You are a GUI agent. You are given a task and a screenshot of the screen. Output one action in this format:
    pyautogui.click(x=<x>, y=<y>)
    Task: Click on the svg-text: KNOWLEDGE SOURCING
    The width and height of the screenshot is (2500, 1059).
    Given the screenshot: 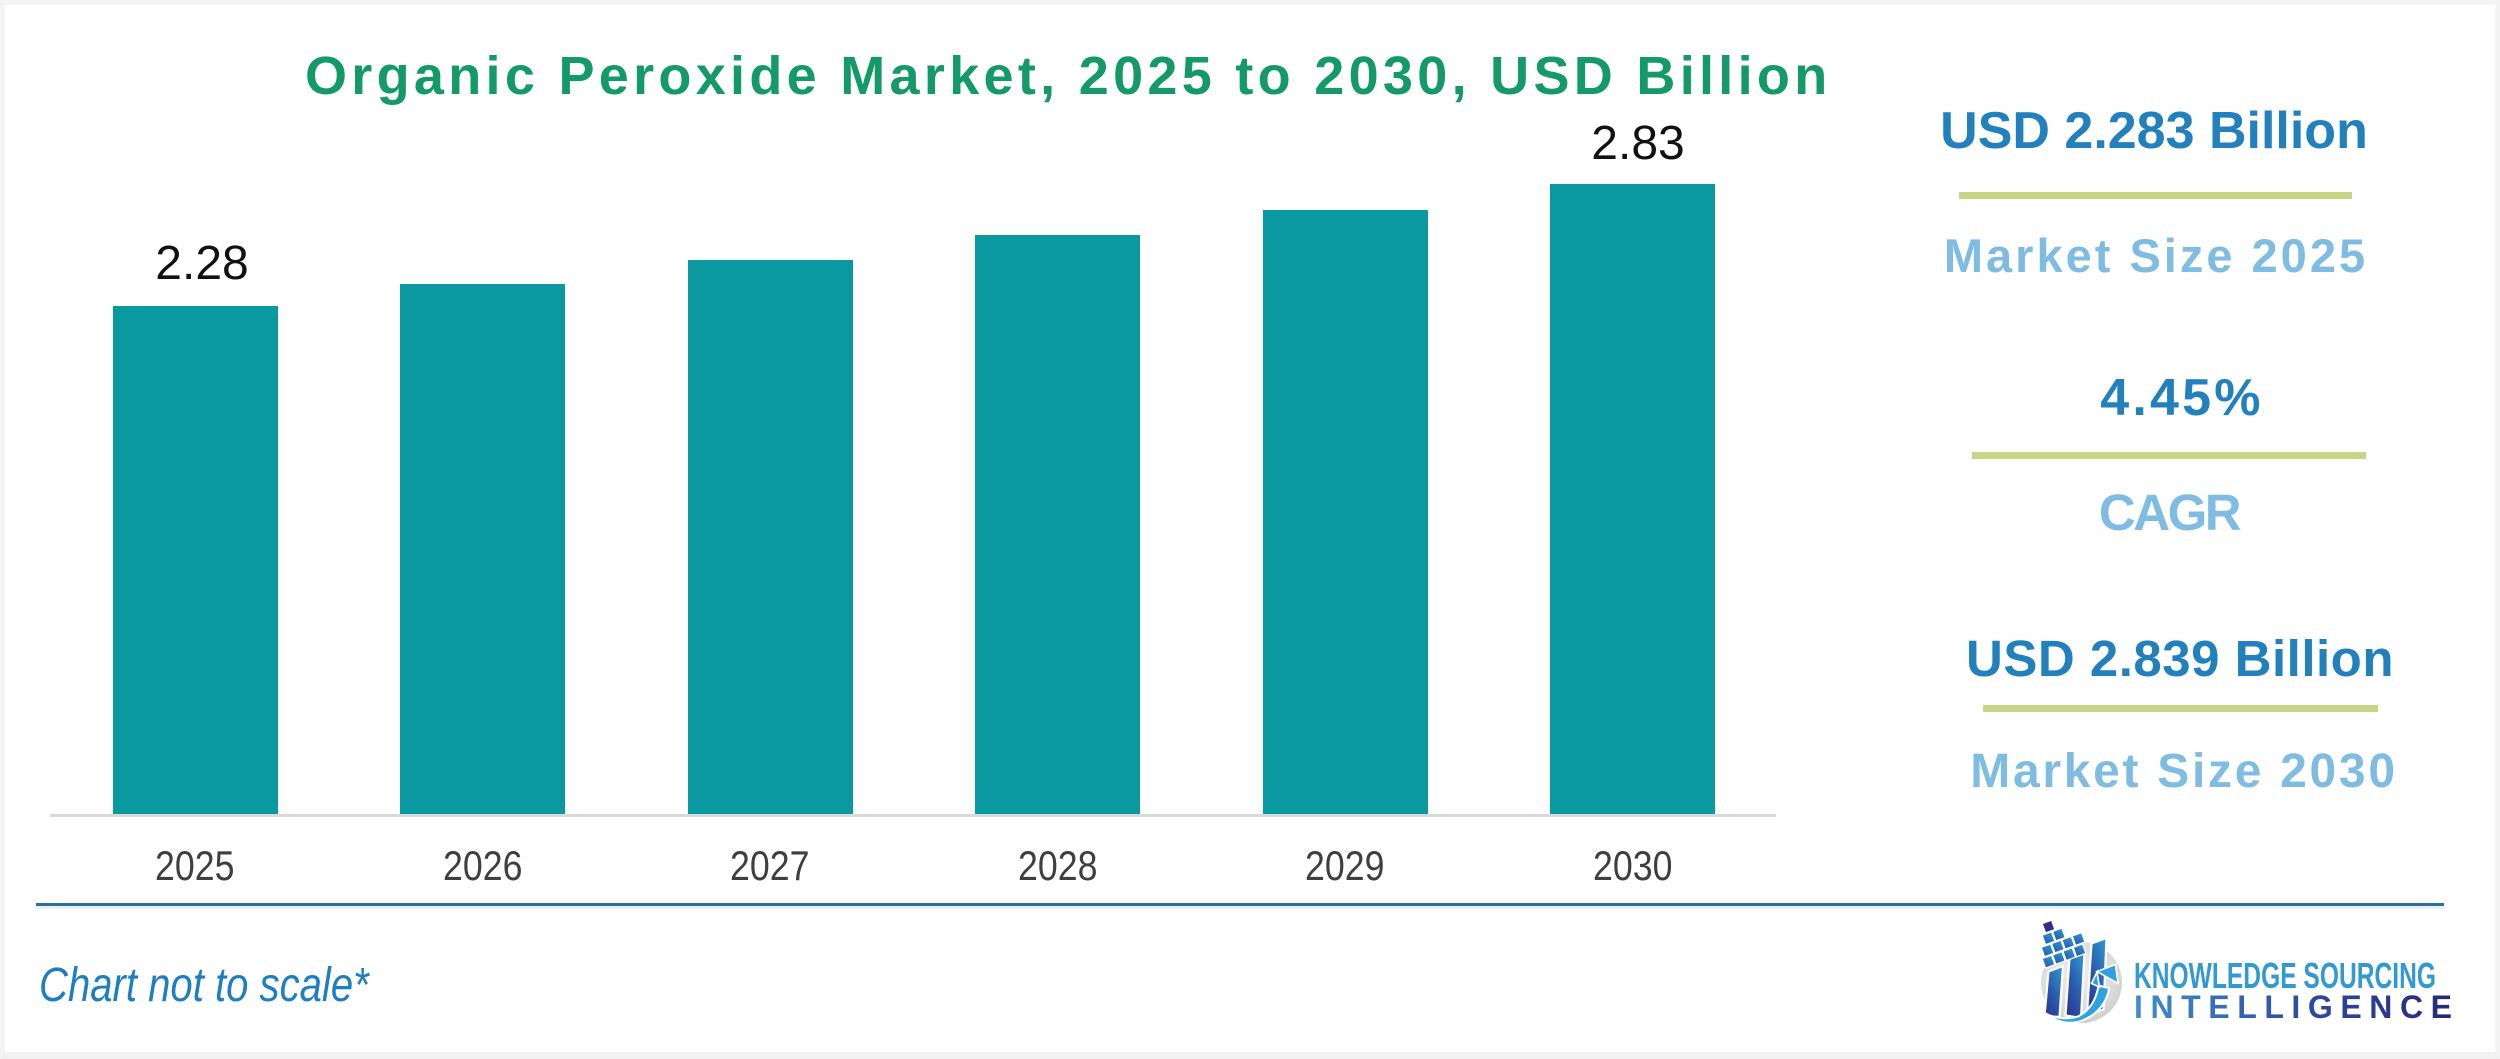 What is the action you would take?
    pyautogui.click(x=2285, y=975)
    